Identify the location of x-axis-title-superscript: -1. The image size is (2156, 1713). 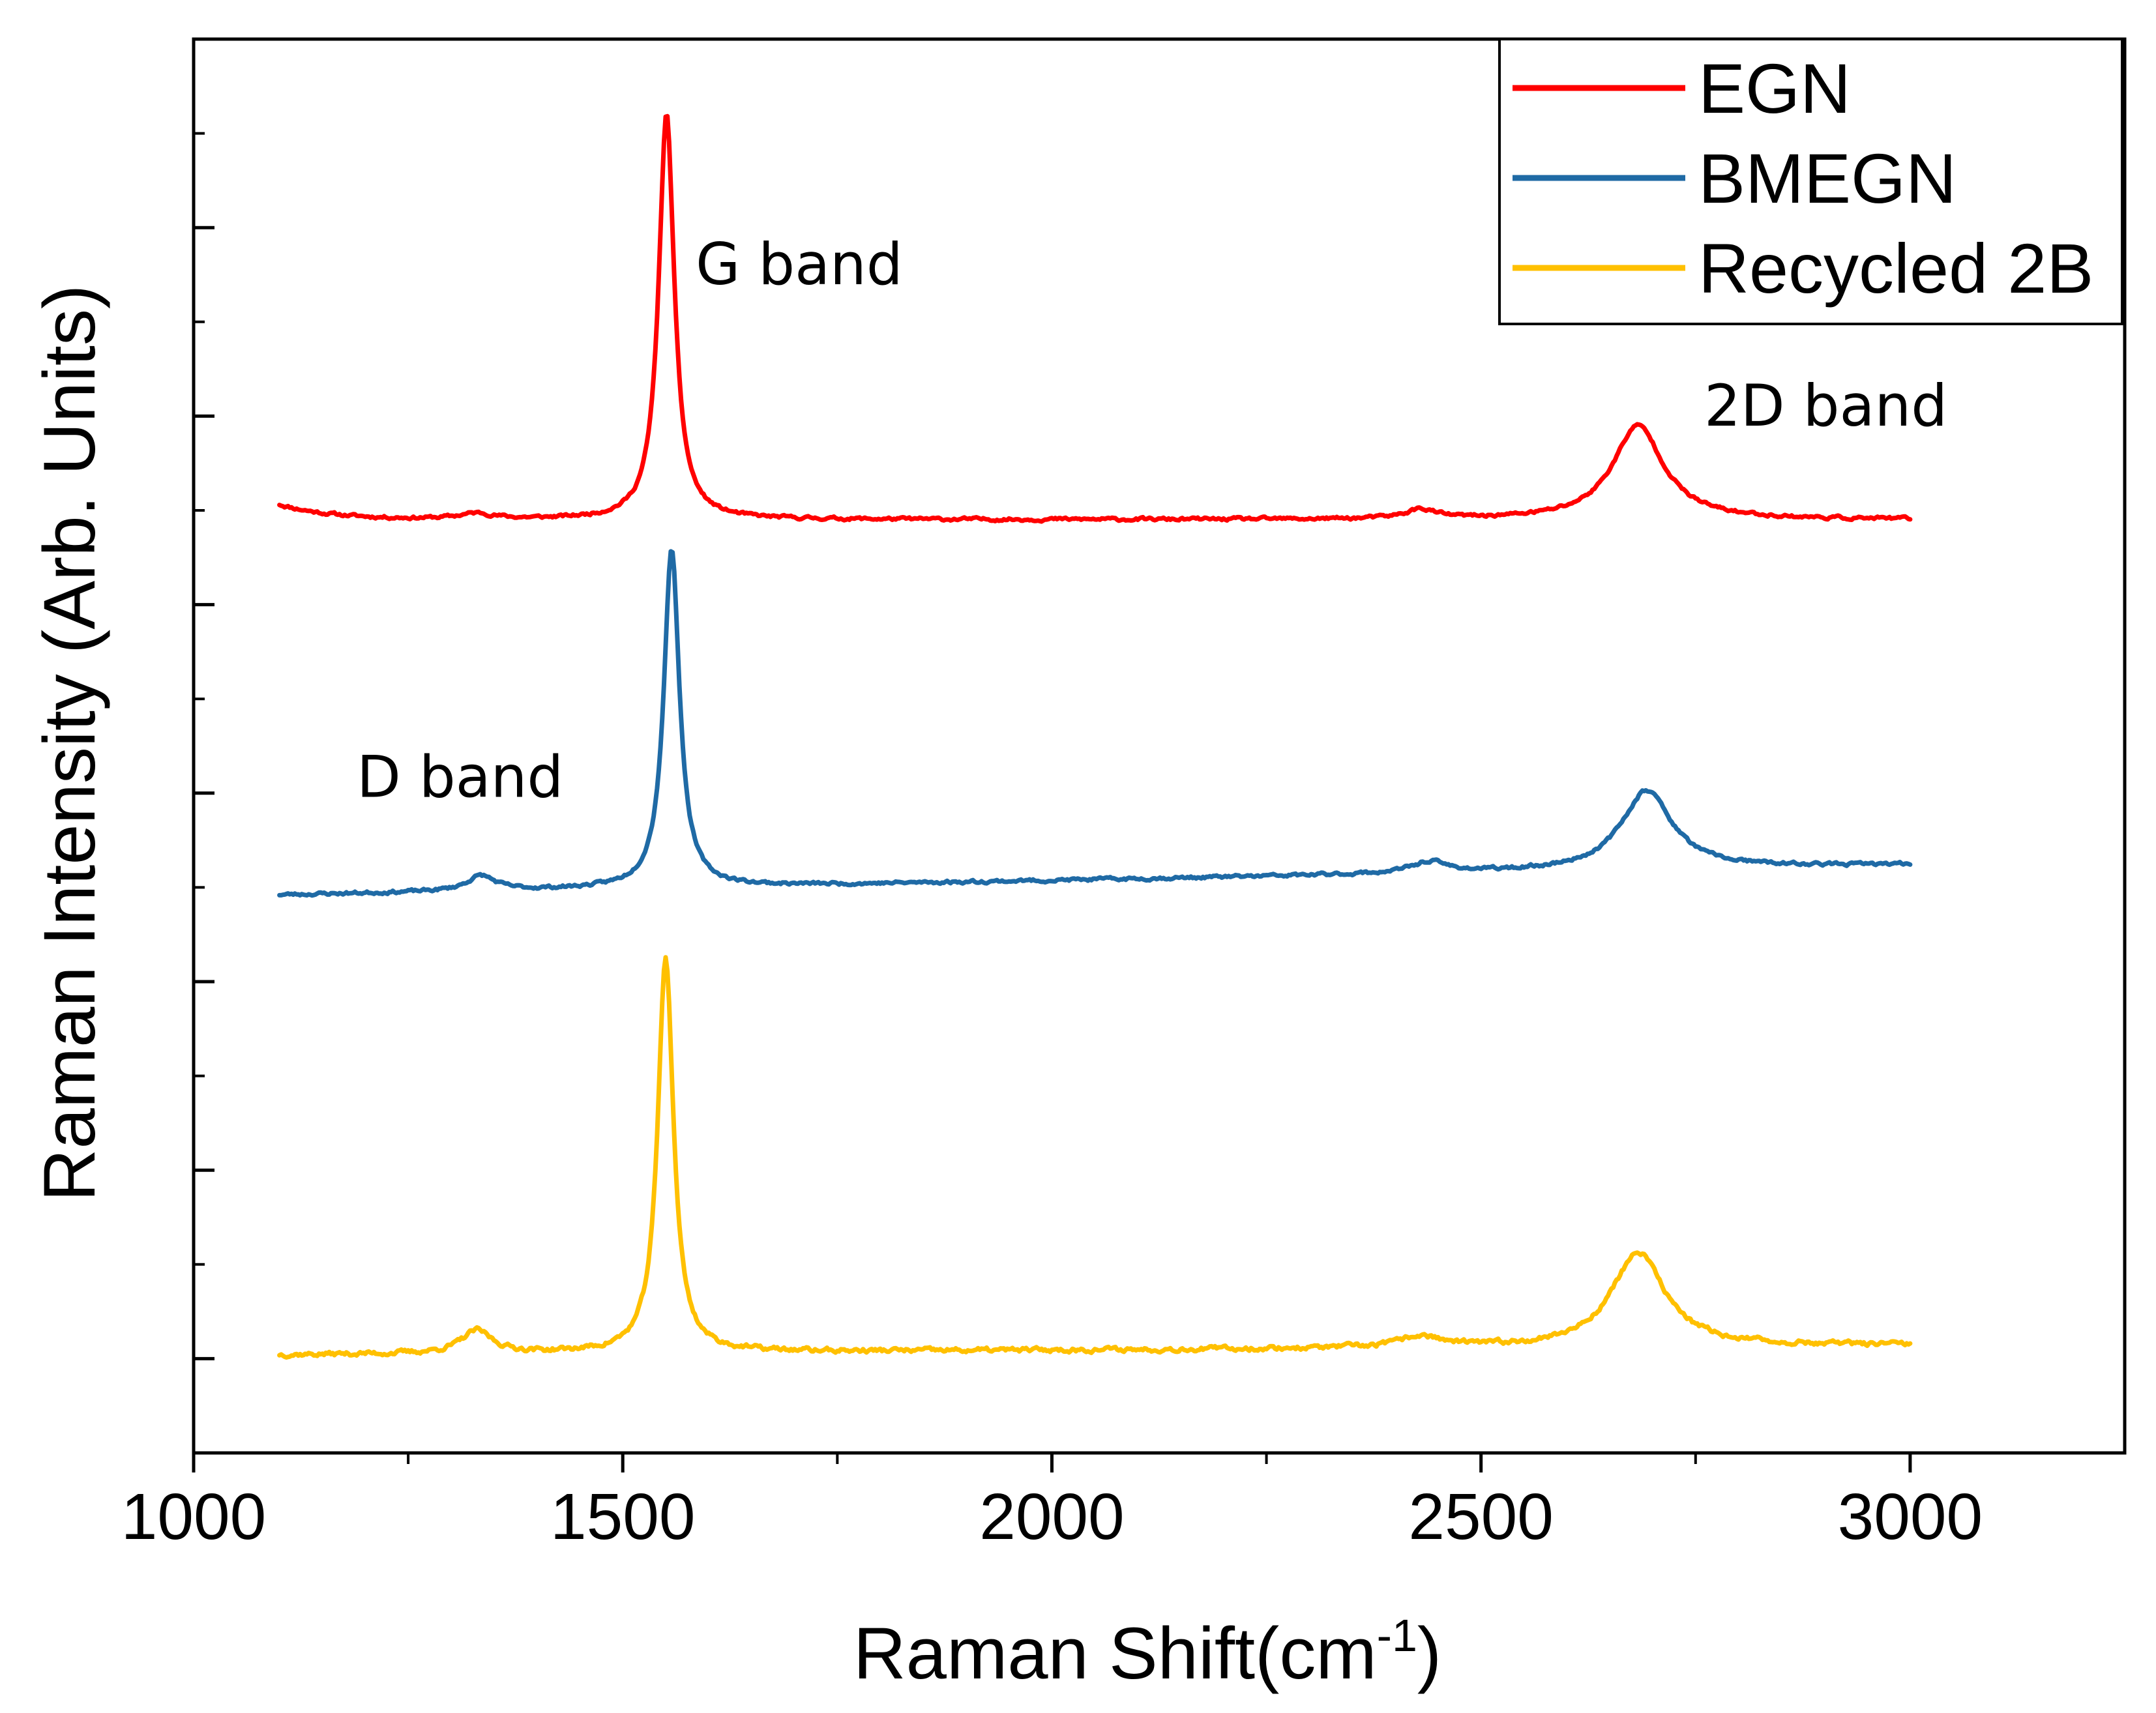
(1397, 1635).